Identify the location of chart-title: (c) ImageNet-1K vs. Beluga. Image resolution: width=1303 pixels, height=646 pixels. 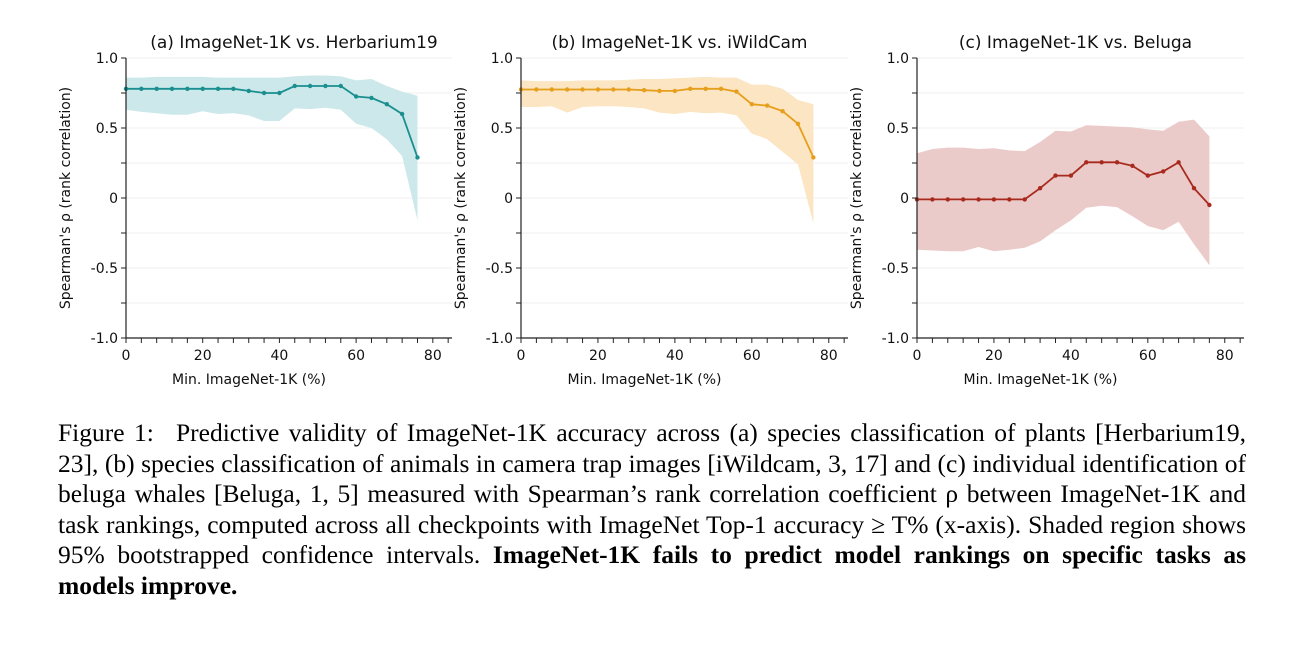
(1075, 43).